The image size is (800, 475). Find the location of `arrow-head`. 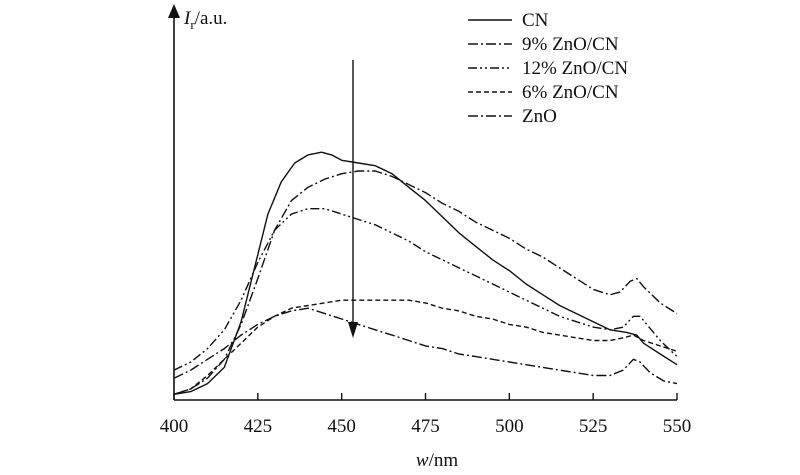

arrow-head is located at coordinates (353, 330).